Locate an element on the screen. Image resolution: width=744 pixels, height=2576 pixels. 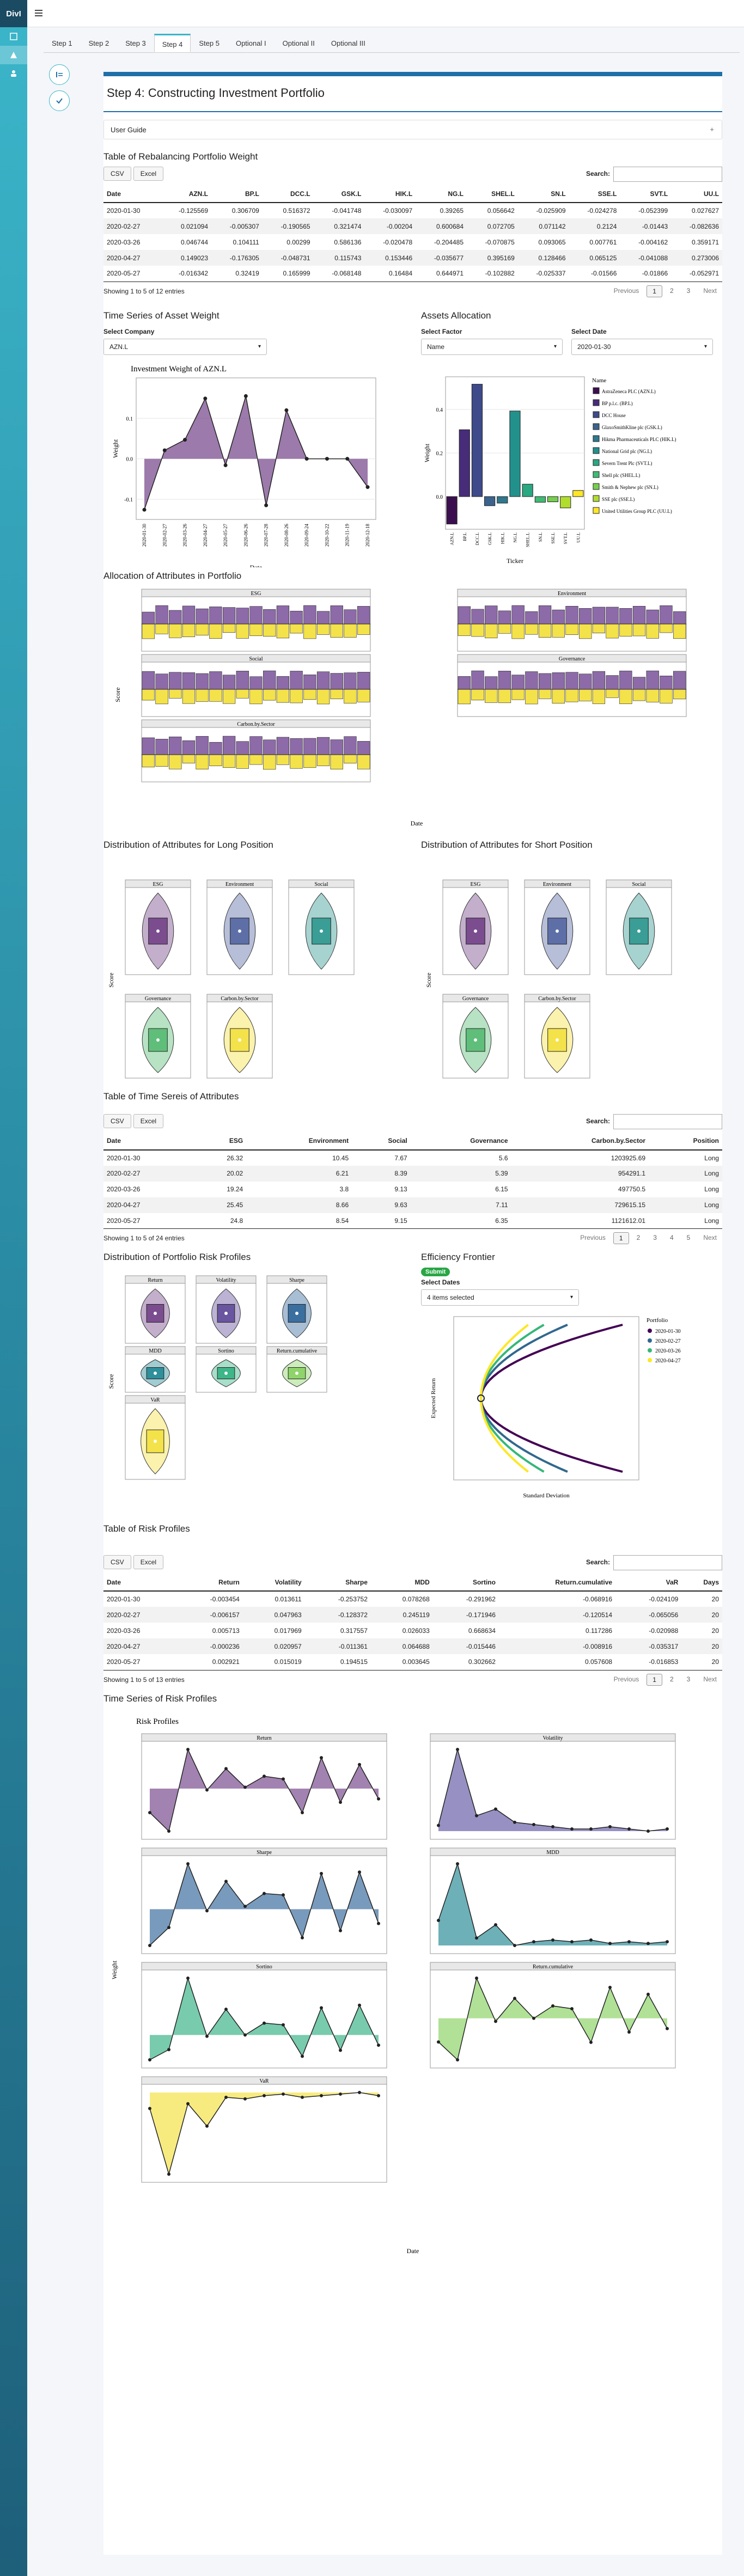
column-header: NG.L is located at coordinates (441, 194).